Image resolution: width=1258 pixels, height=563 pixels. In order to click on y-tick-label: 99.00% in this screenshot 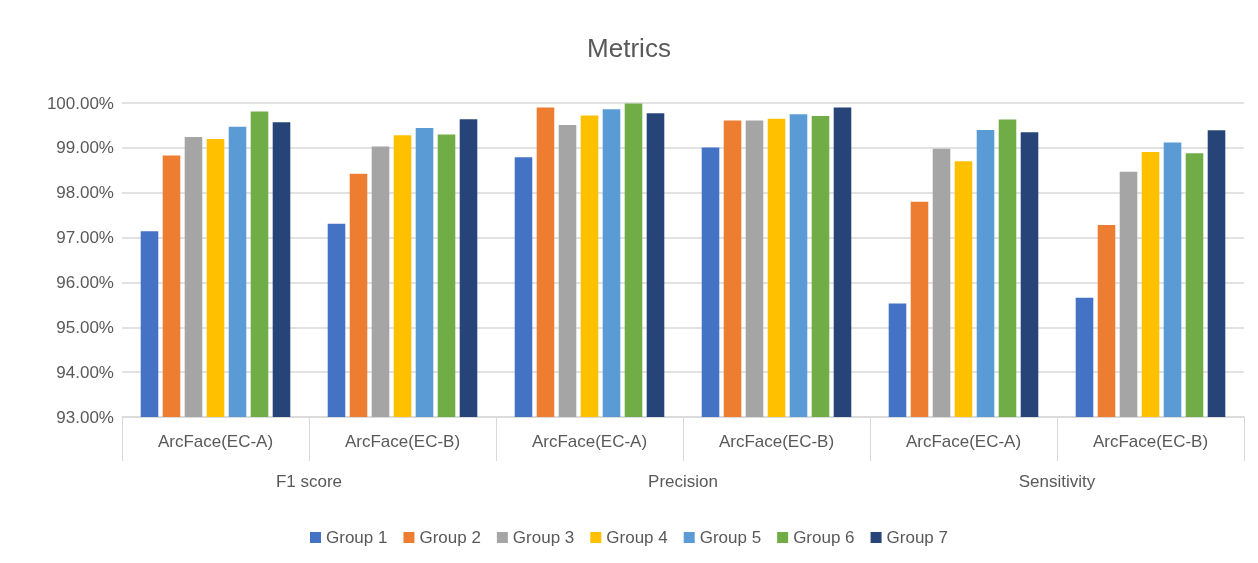, I will do `click(85, 148)`.